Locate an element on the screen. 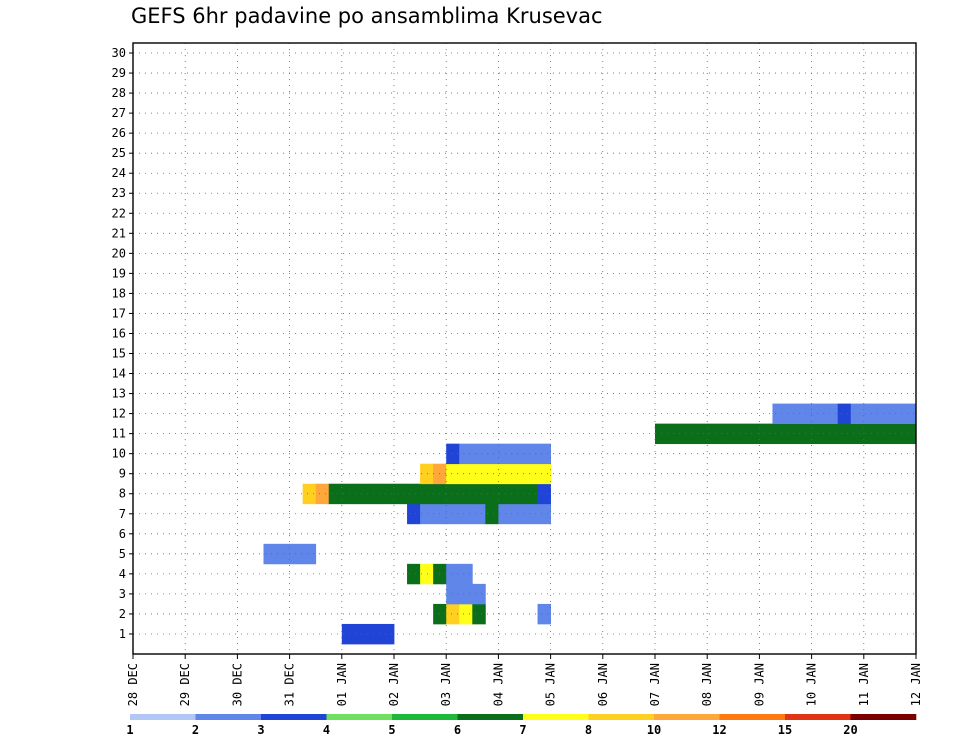 Image resolution: width=960 pixels, height=742 pixels. y-tick-label: 5 is located at coordinates (122, 554).